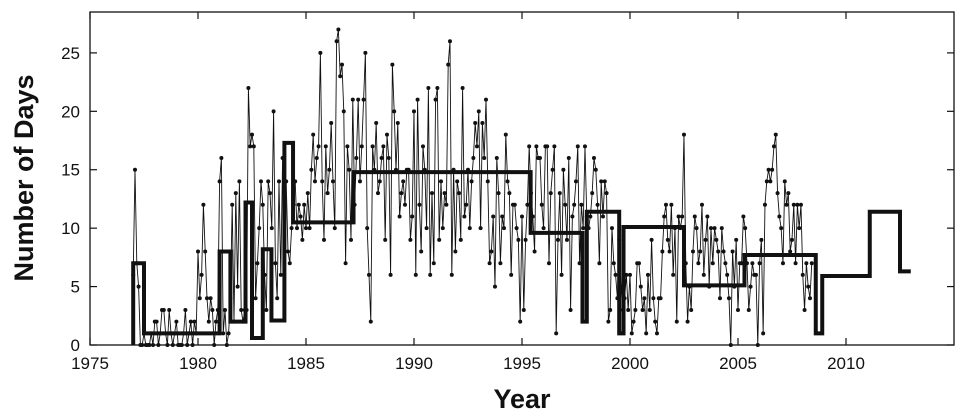  I want to click on x-tick-label: 1995, so click(522, 363).